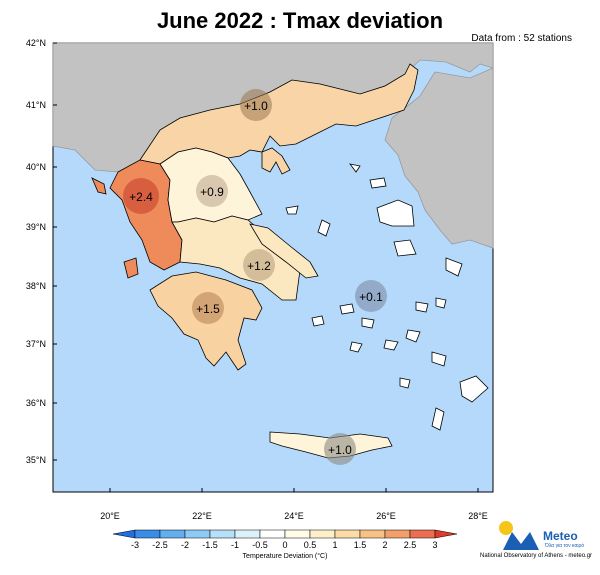  Describe the element at coordinates (300, 20) in the screenshot. I see `map-title: June 2022 : Tmax deviation` at that location.